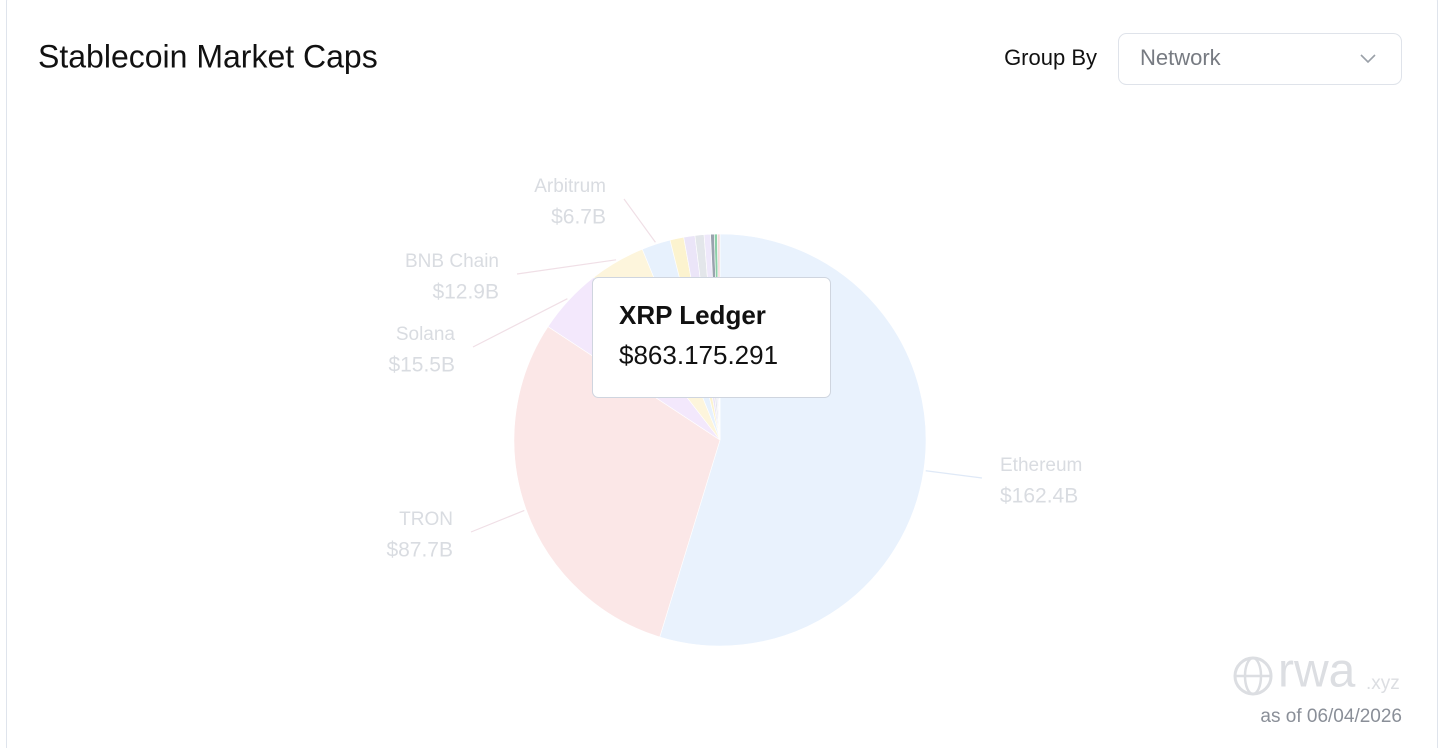  What do you see at coordinates (1039, 496) in the screenshot?
I see `slice-value-label: $162.4B` at bounding box center [1039, 496].